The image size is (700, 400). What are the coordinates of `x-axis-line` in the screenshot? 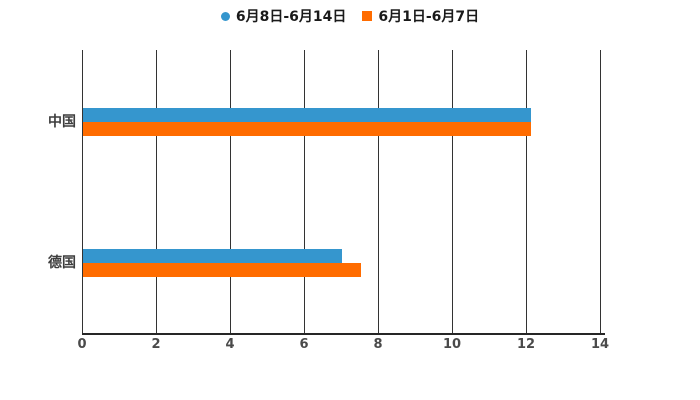 It's located at (343, 334).